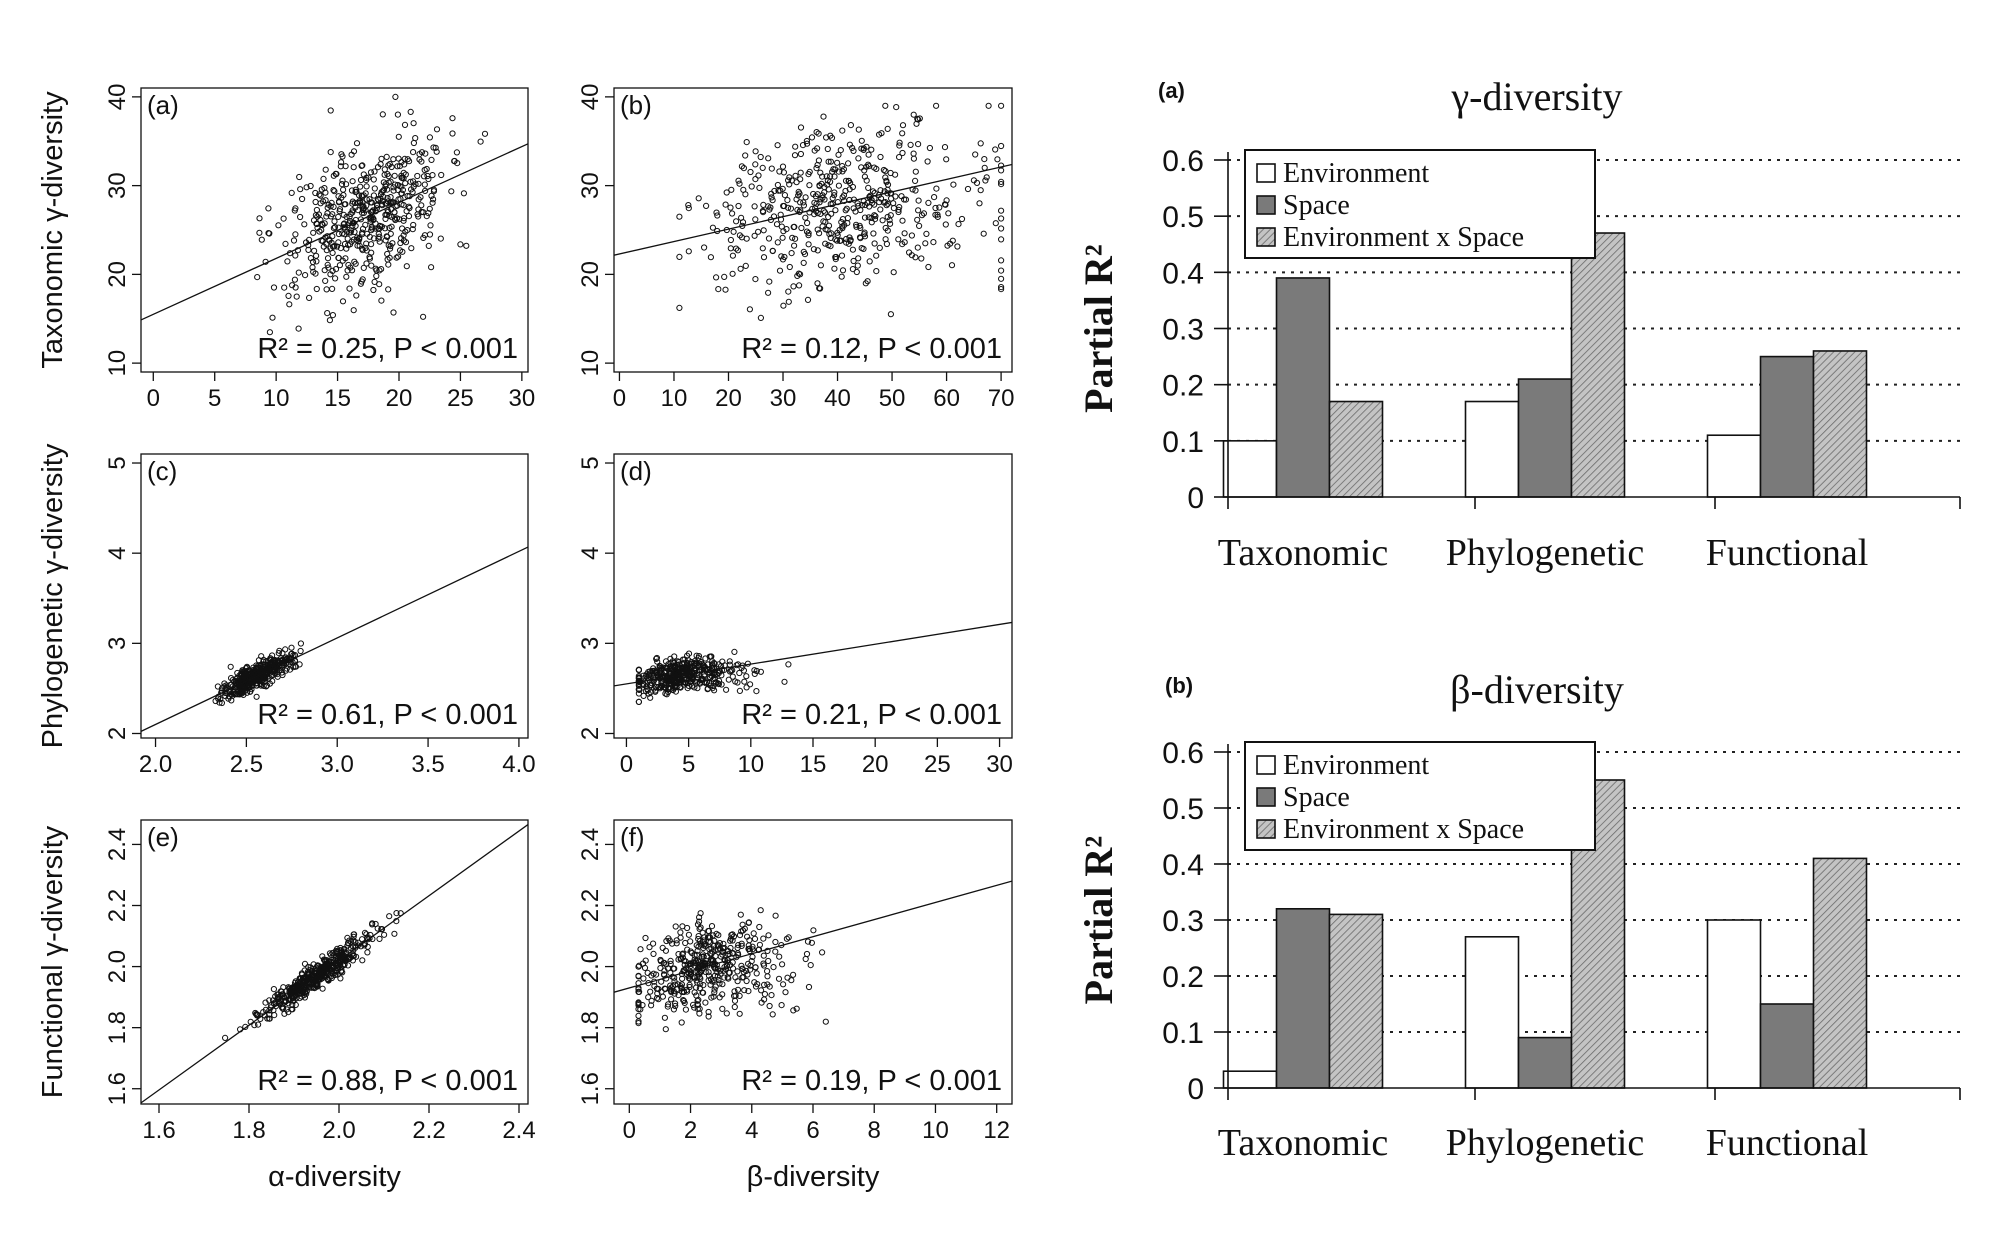 Image resolution: width=2000 pixels, height=1238 pixels. Describe the element at coordinates (334, 596) in the screenshot. I see `plot-frame` at that location.